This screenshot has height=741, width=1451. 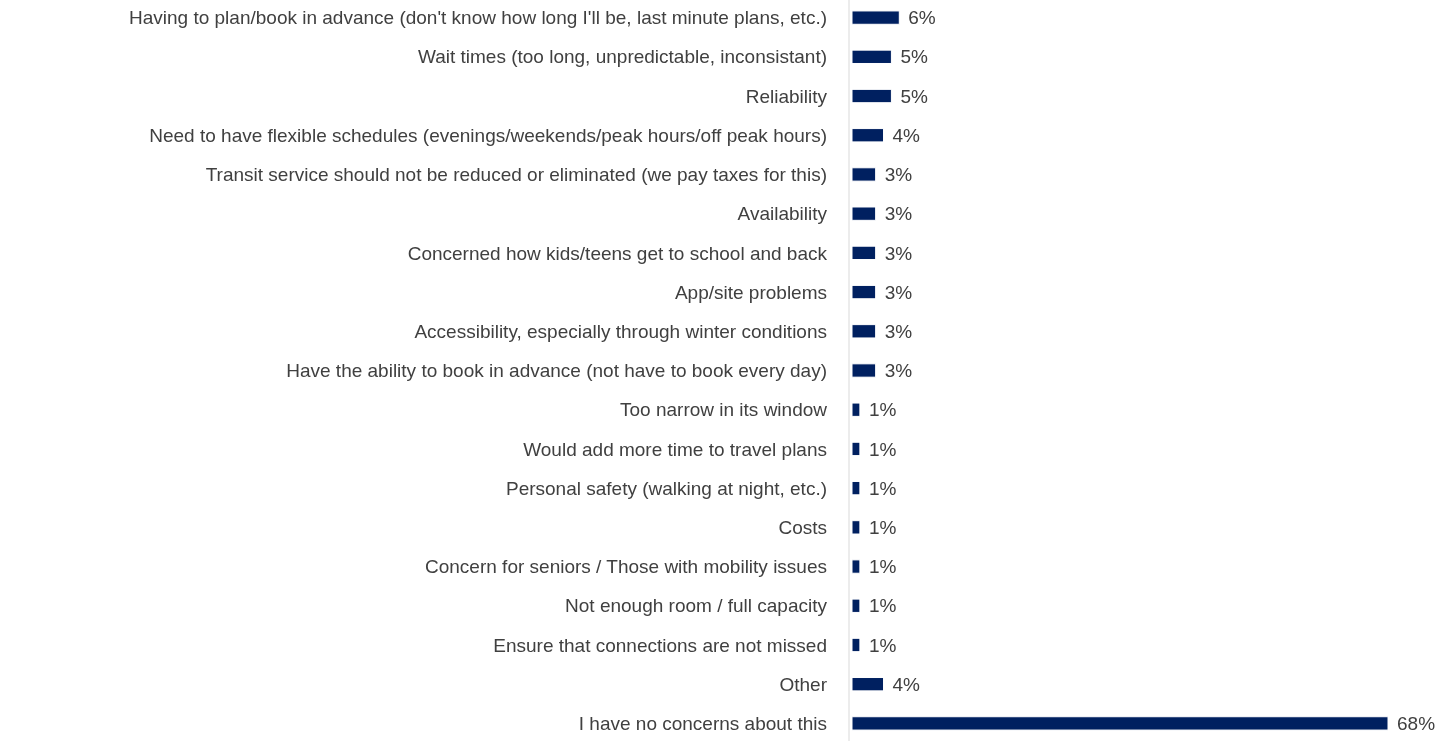 I want to click on data-label: 6%, so click(x=922, y=18).